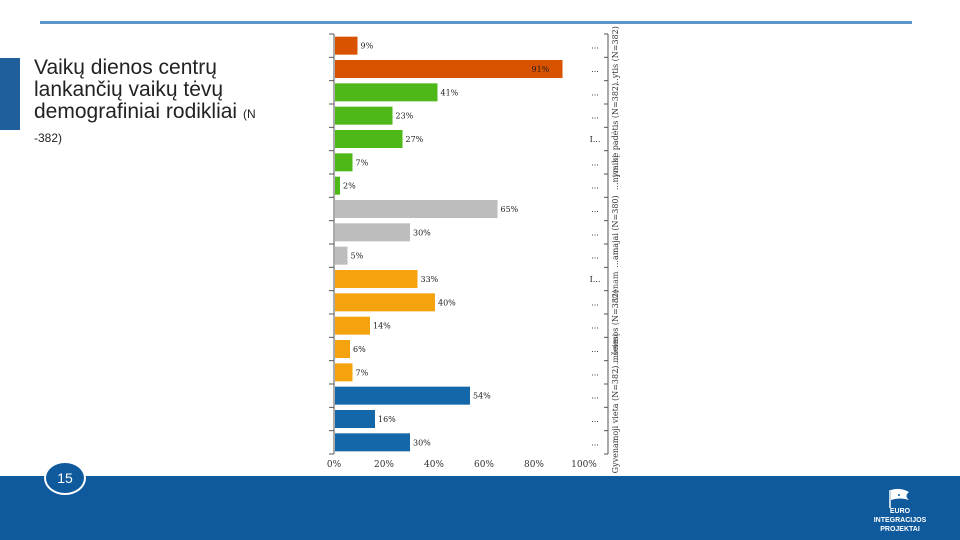 The image size is (960, 540). Describe the element at coordinates (510, 209) in the screenshot. I see `data-label: 65%` at that location.